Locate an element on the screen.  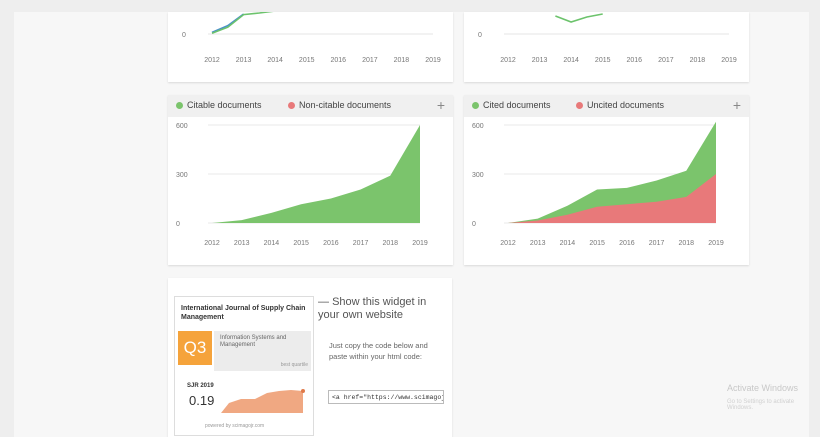
top-left-chart-card: 0 2012 2013 2014 2015 2016 2017 2018 2019 is located at coordinates (310, 46).